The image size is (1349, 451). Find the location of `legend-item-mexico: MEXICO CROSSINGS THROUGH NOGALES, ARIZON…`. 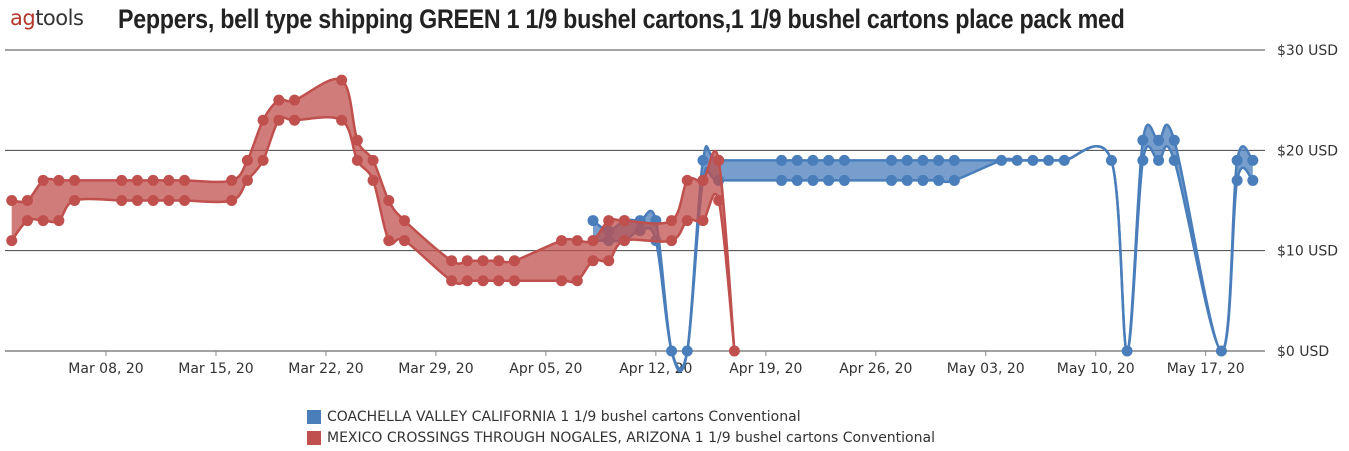

legend-item-mexico: MEXICO CROSSINGS THROUGH NOGALES, ARIZON… is located at coordinates (621, 437).